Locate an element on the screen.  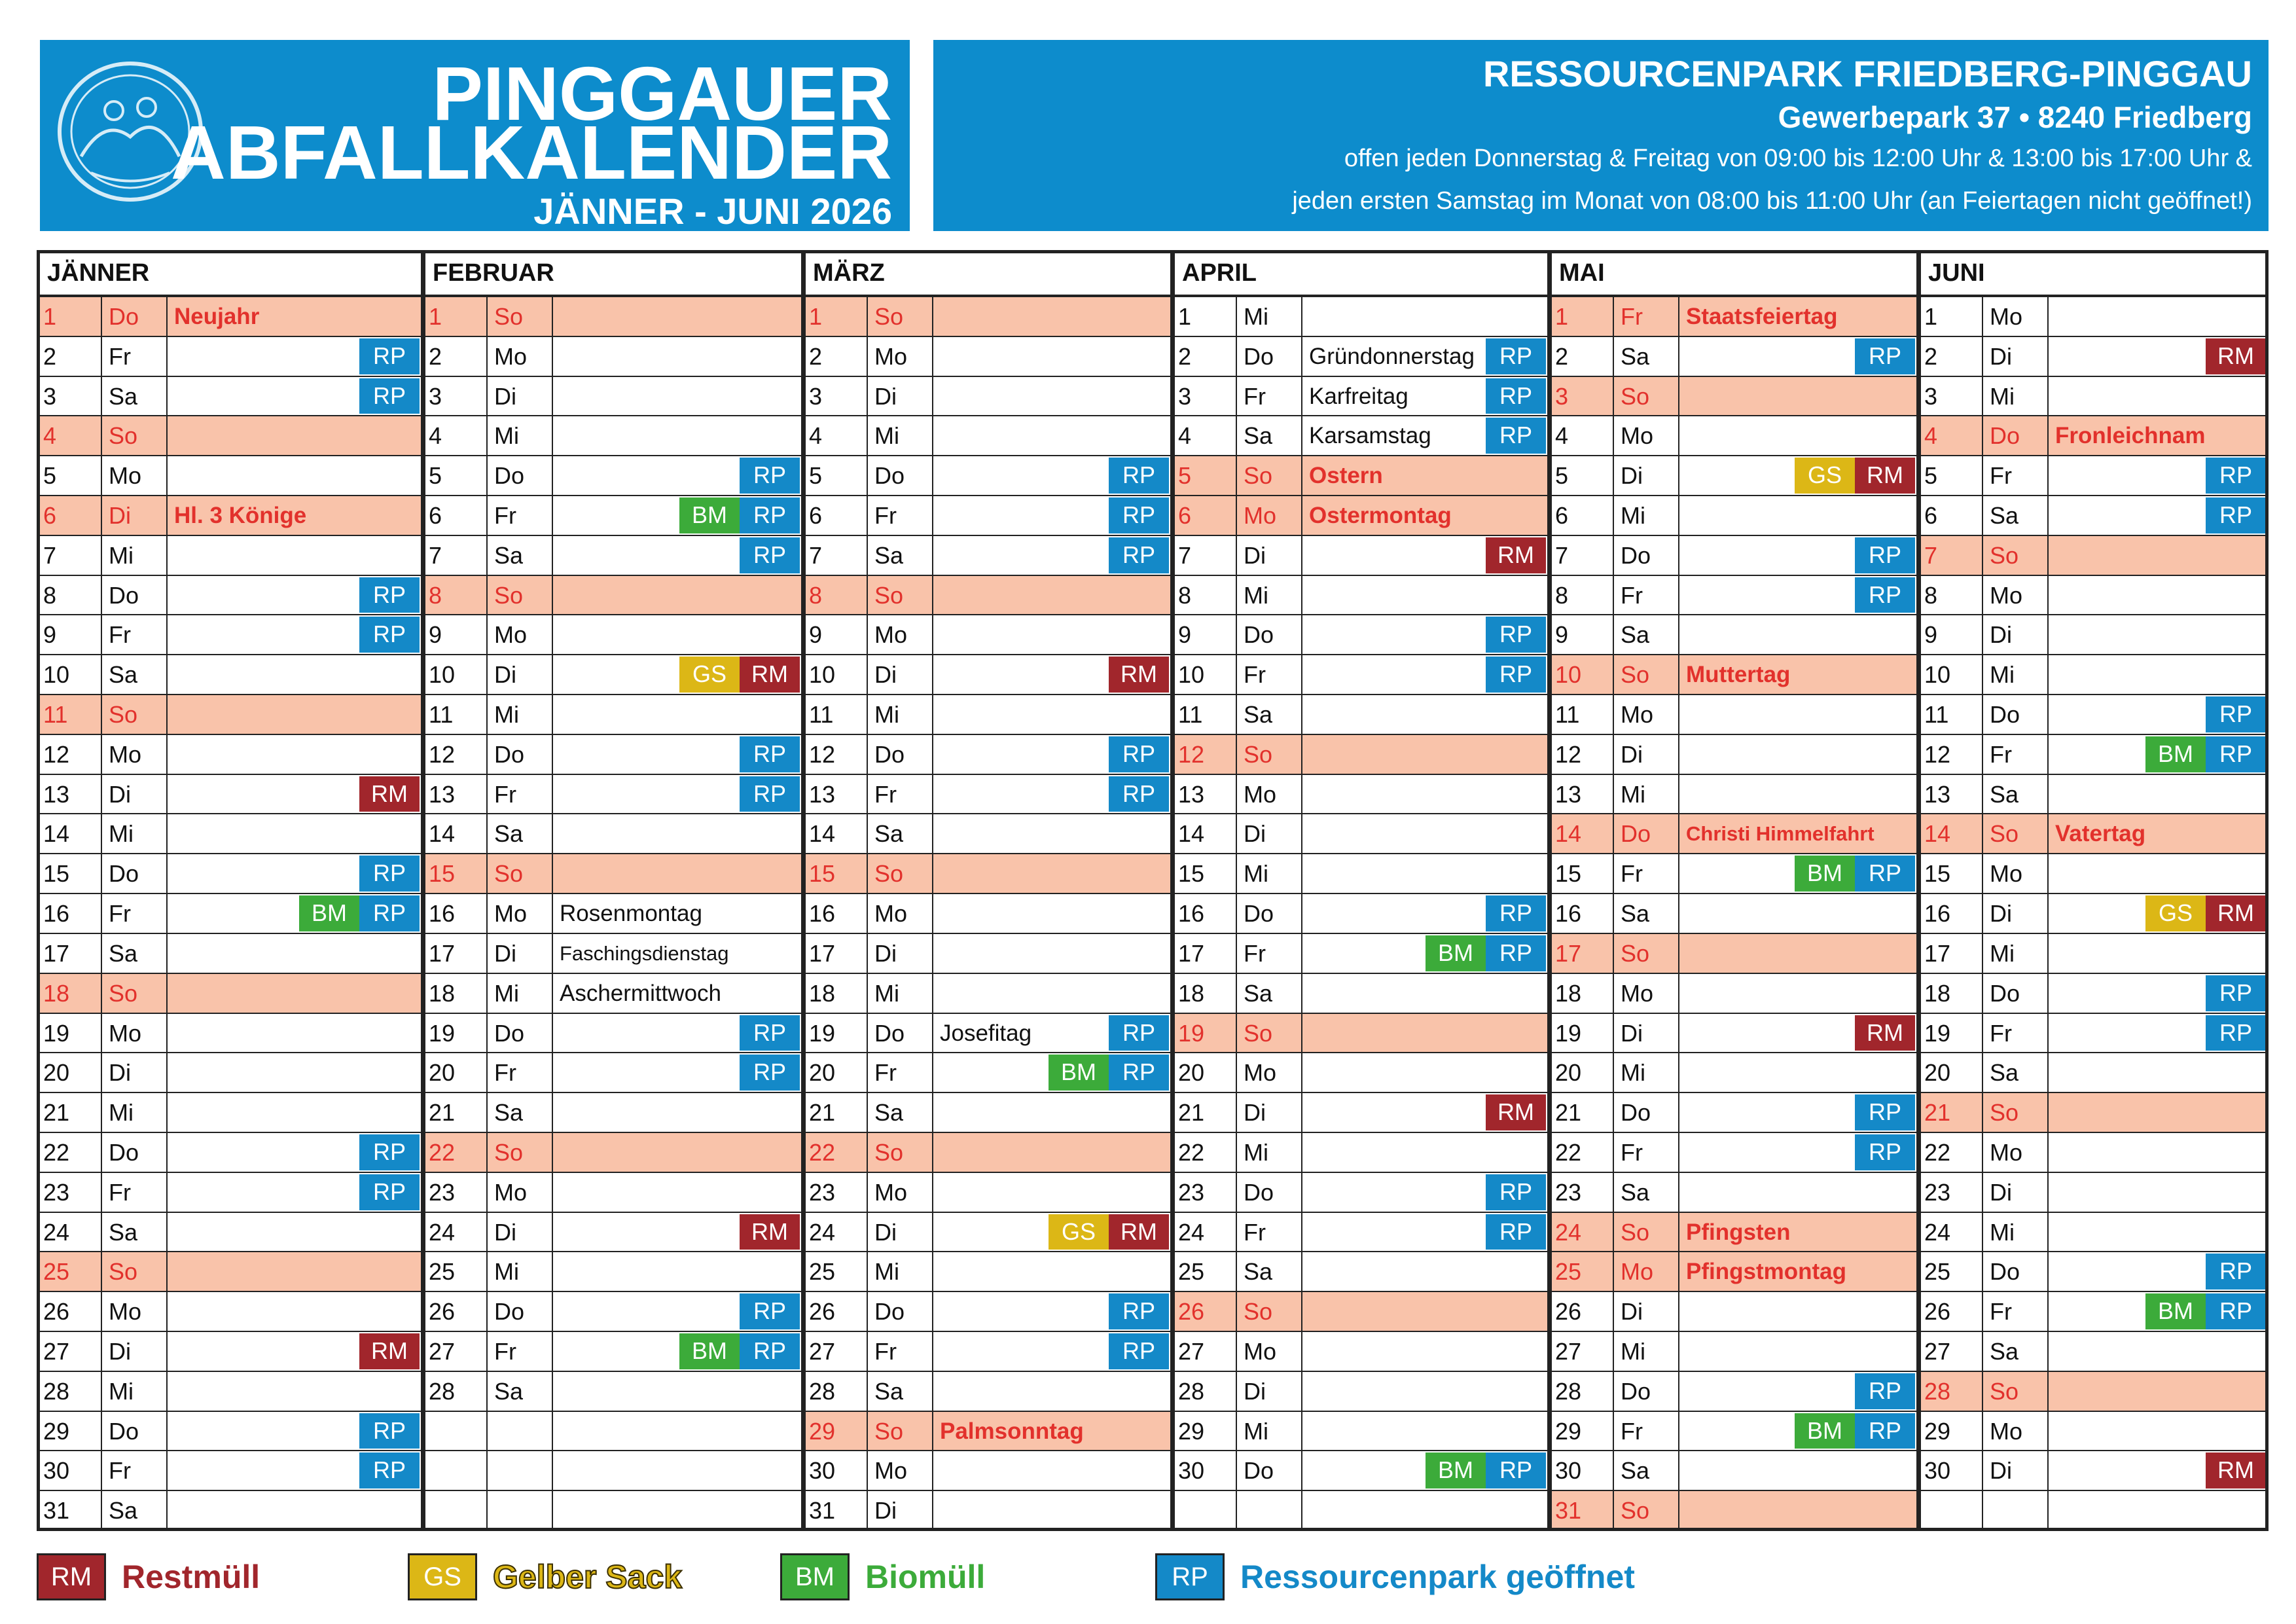
day-row: 3 Fr Karfreitag RP is located at coordinates (1360, 396).